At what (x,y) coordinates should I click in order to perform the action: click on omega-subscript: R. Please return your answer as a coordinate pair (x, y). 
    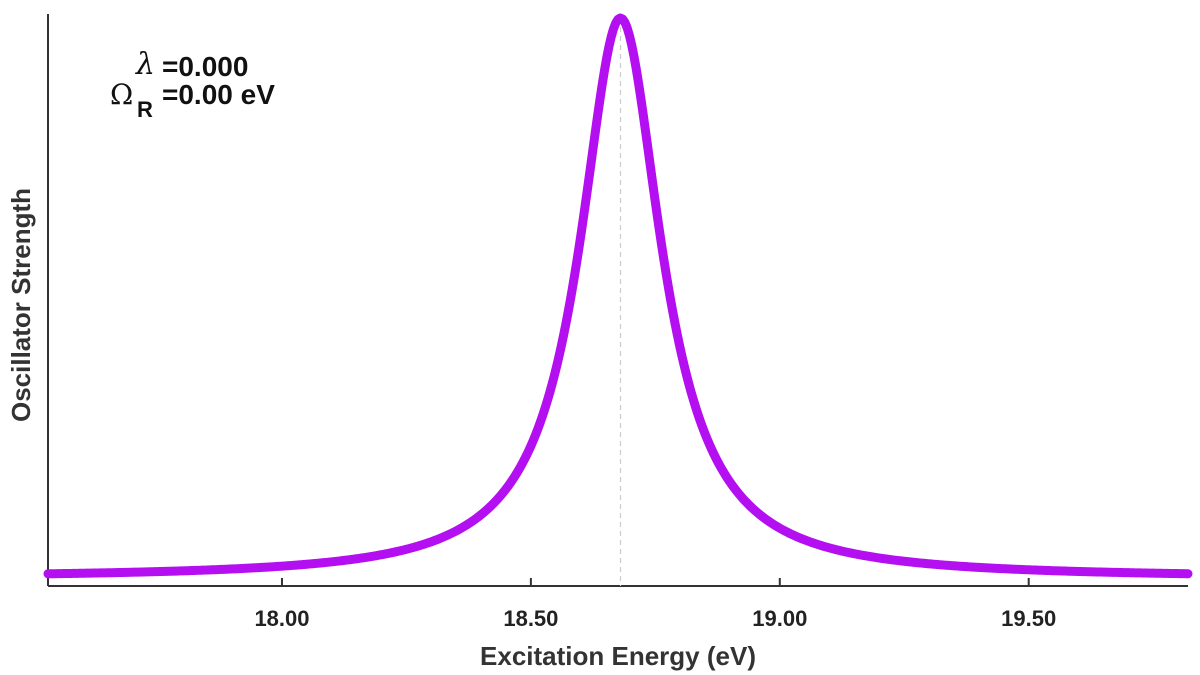
    Looking at the image, I should click on (145, 109).